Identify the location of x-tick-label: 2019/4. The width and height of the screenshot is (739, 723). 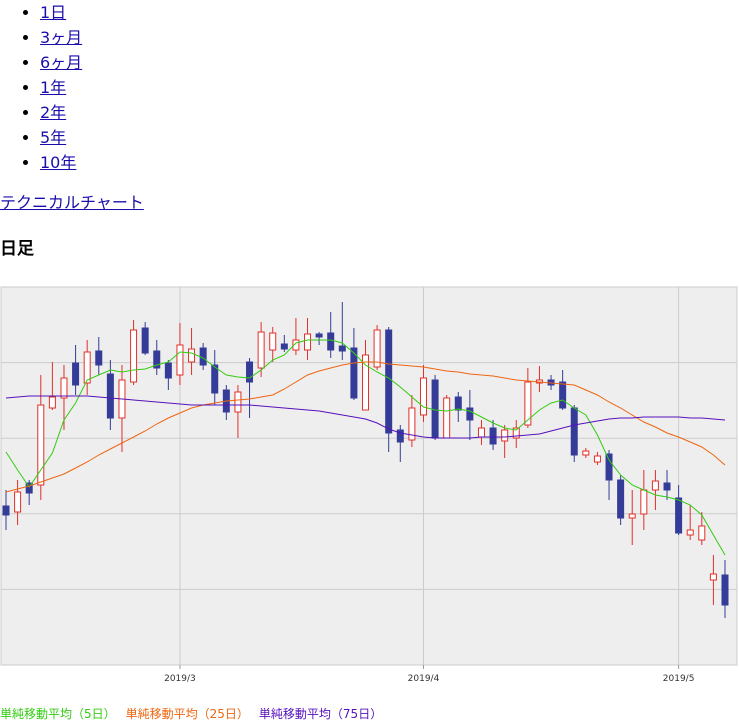
(424, 679).